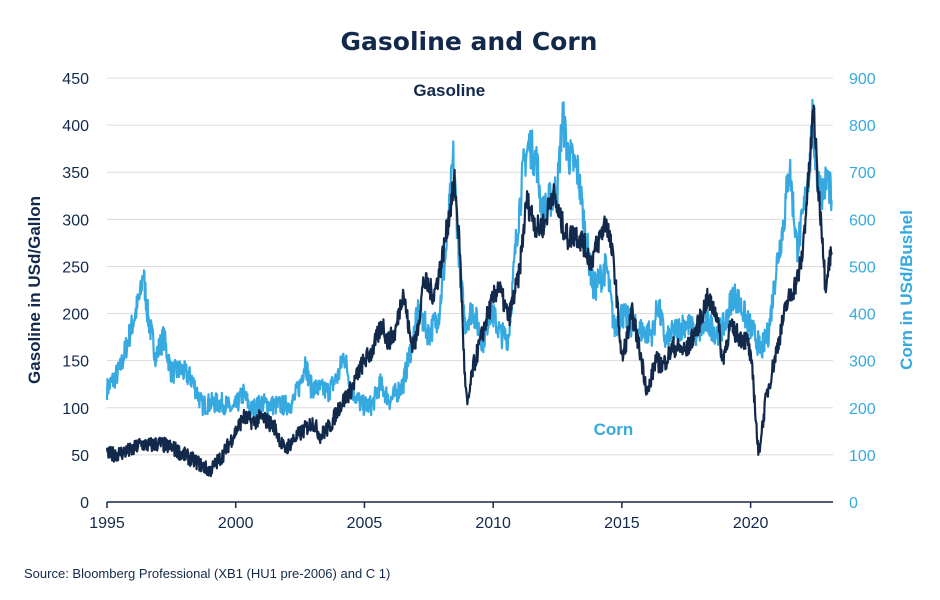  I want to click on x-axis-ticks: 1995 2000 2005 2010 2015 2020, so click(429, 517).